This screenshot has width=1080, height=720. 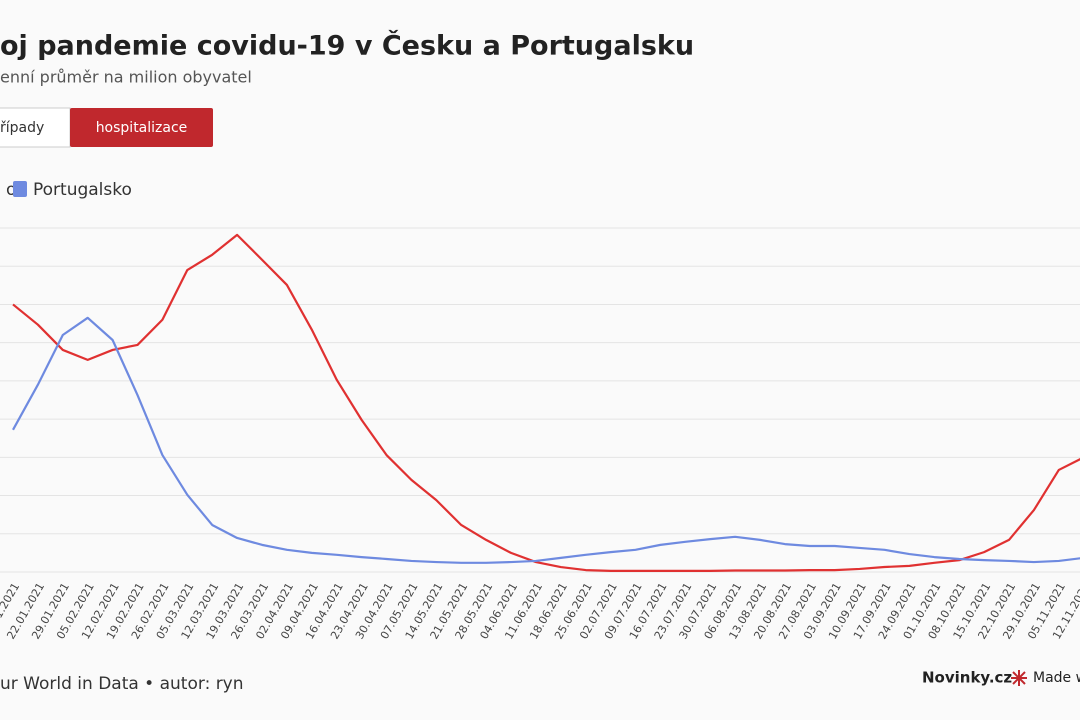 I want to click on source: ur World in Data • autor: ryn, so click(x=122, y=684).